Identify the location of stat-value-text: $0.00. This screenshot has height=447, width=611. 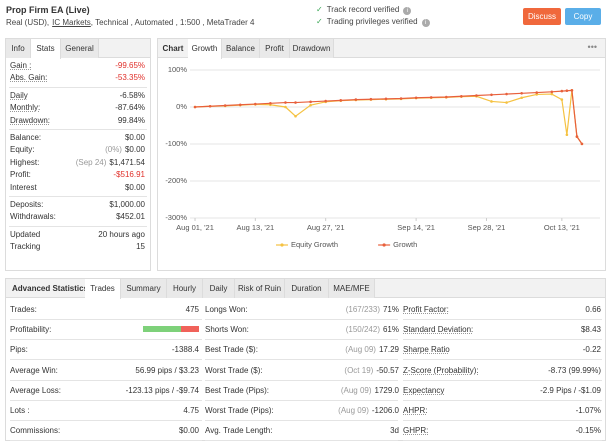
(134, 187).